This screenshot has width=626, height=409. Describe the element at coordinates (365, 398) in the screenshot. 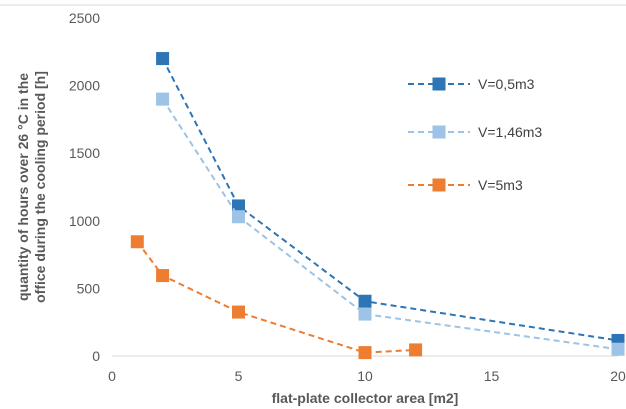

I see `x-axis-title: flat-plate collector area [m2]` at that location.